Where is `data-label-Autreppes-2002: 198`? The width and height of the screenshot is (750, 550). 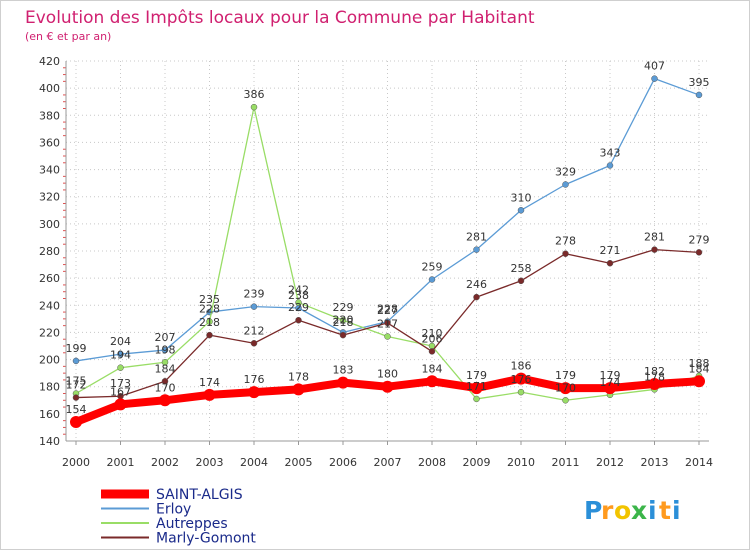
data-label-Autreppes-2002: 198 is located at coordinates (165, 349).